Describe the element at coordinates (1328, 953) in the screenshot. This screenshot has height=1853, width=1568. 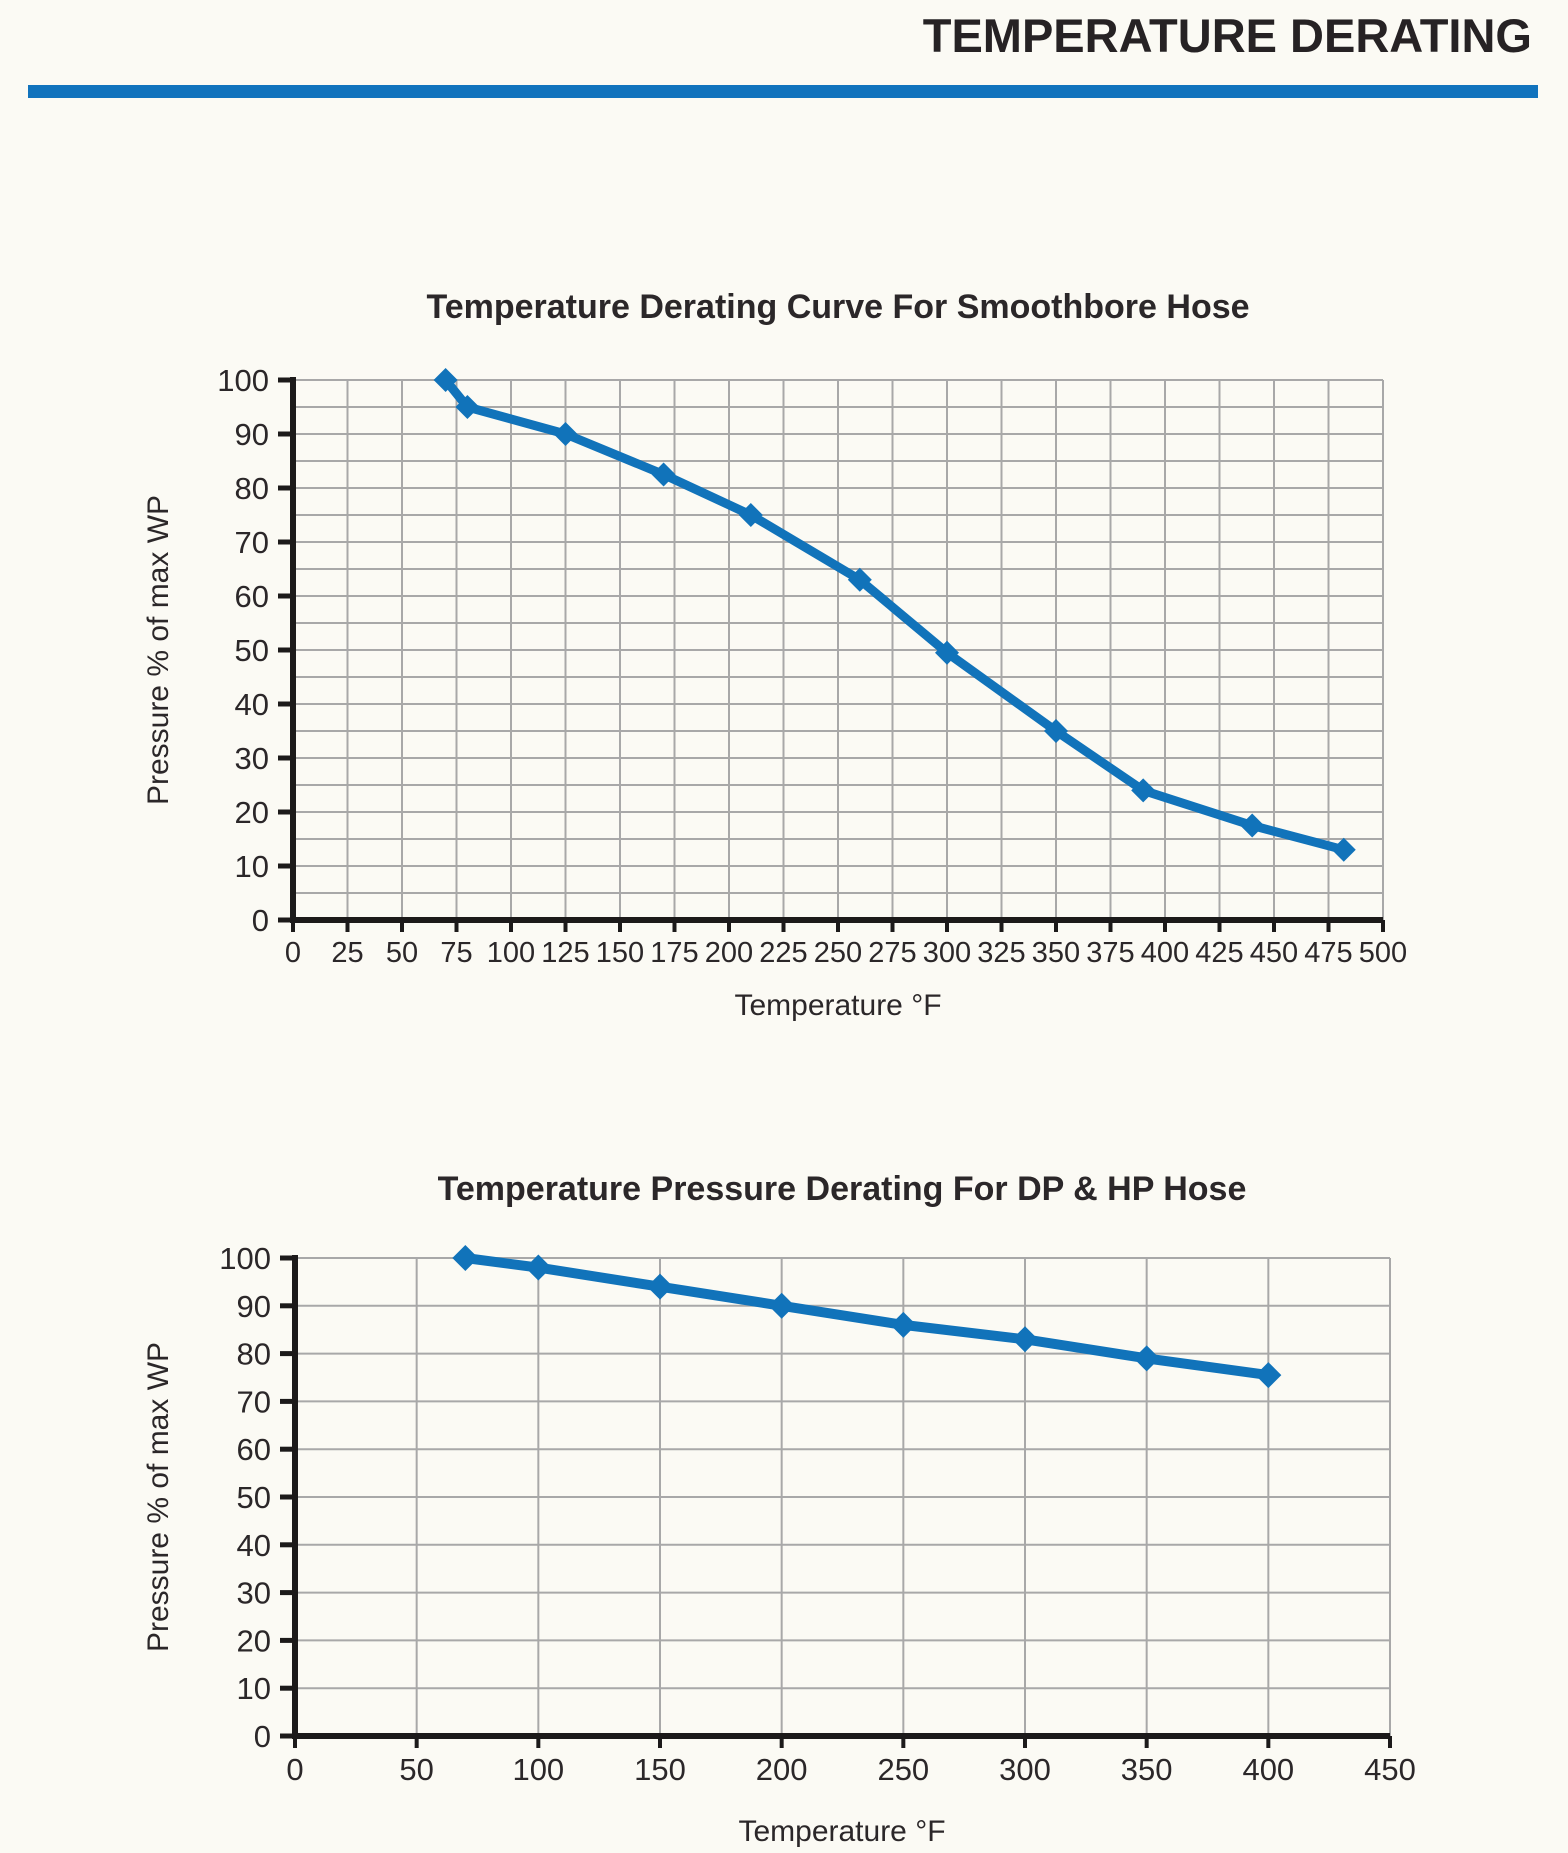
I see `x-tick-label: 475` at that location.